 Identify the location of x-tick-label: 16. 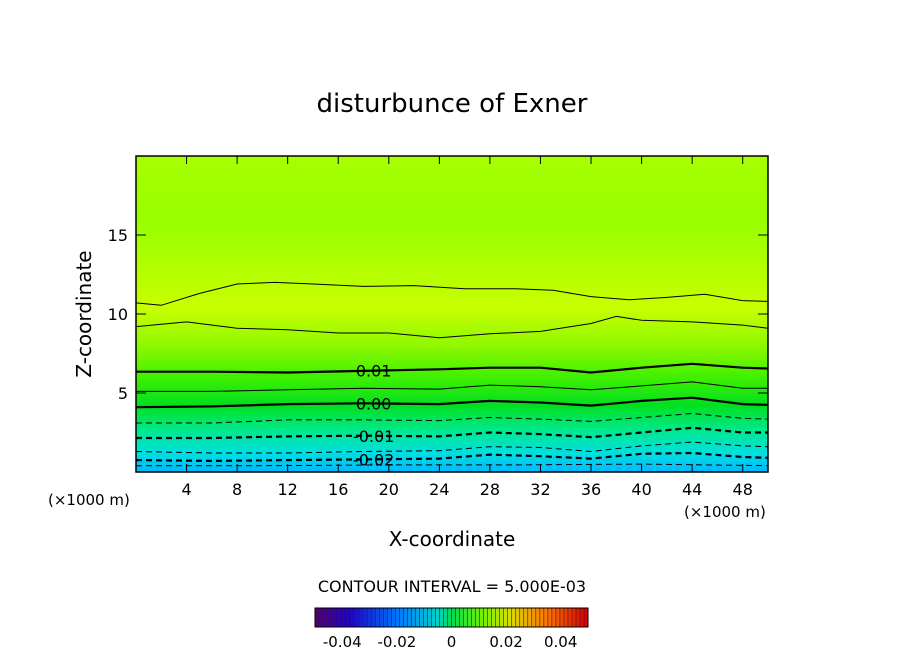
(338, 489).